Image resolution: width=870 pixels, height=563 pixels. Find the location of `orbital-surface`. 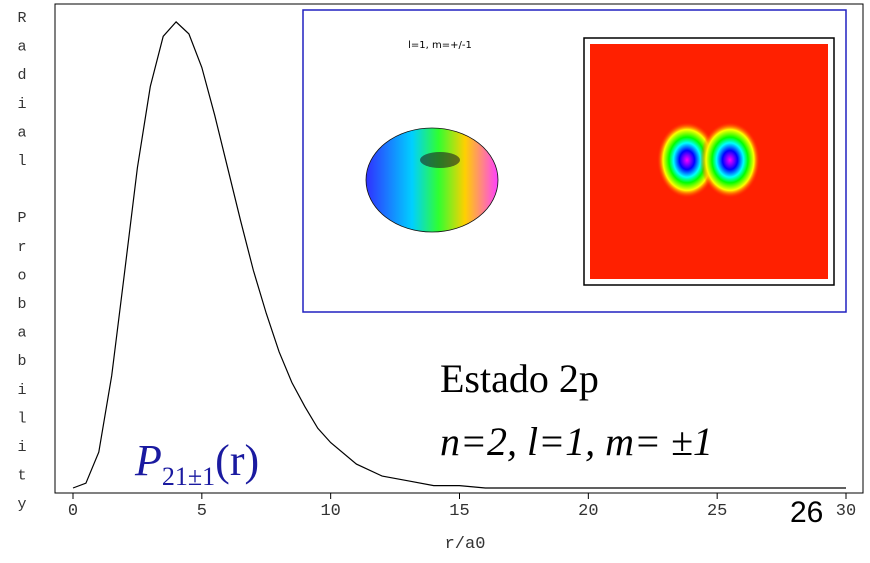

orbital-surface is located at coordinates (432, 180).